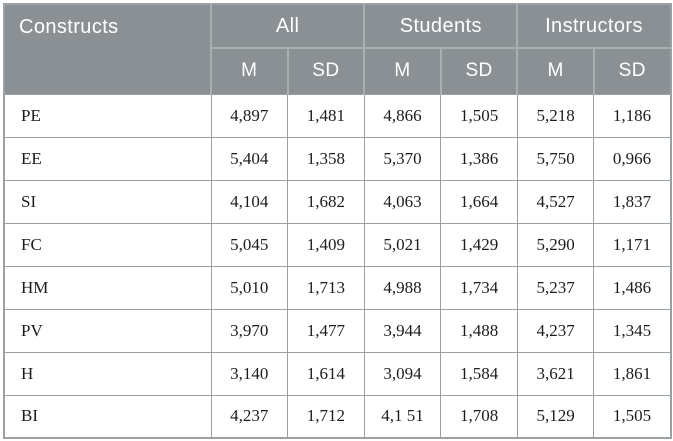  I want to click on header-sub-row: M SD M SD M SD, so click(337, 71).